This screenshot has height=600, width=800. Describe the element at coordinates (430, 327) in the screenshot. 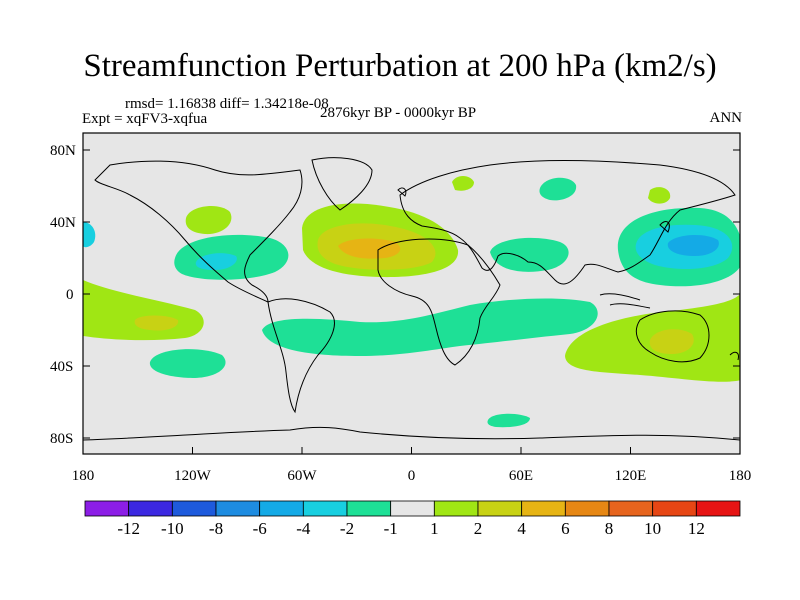

I see `anomaly-negative-south-atlantic-indian` at that location.